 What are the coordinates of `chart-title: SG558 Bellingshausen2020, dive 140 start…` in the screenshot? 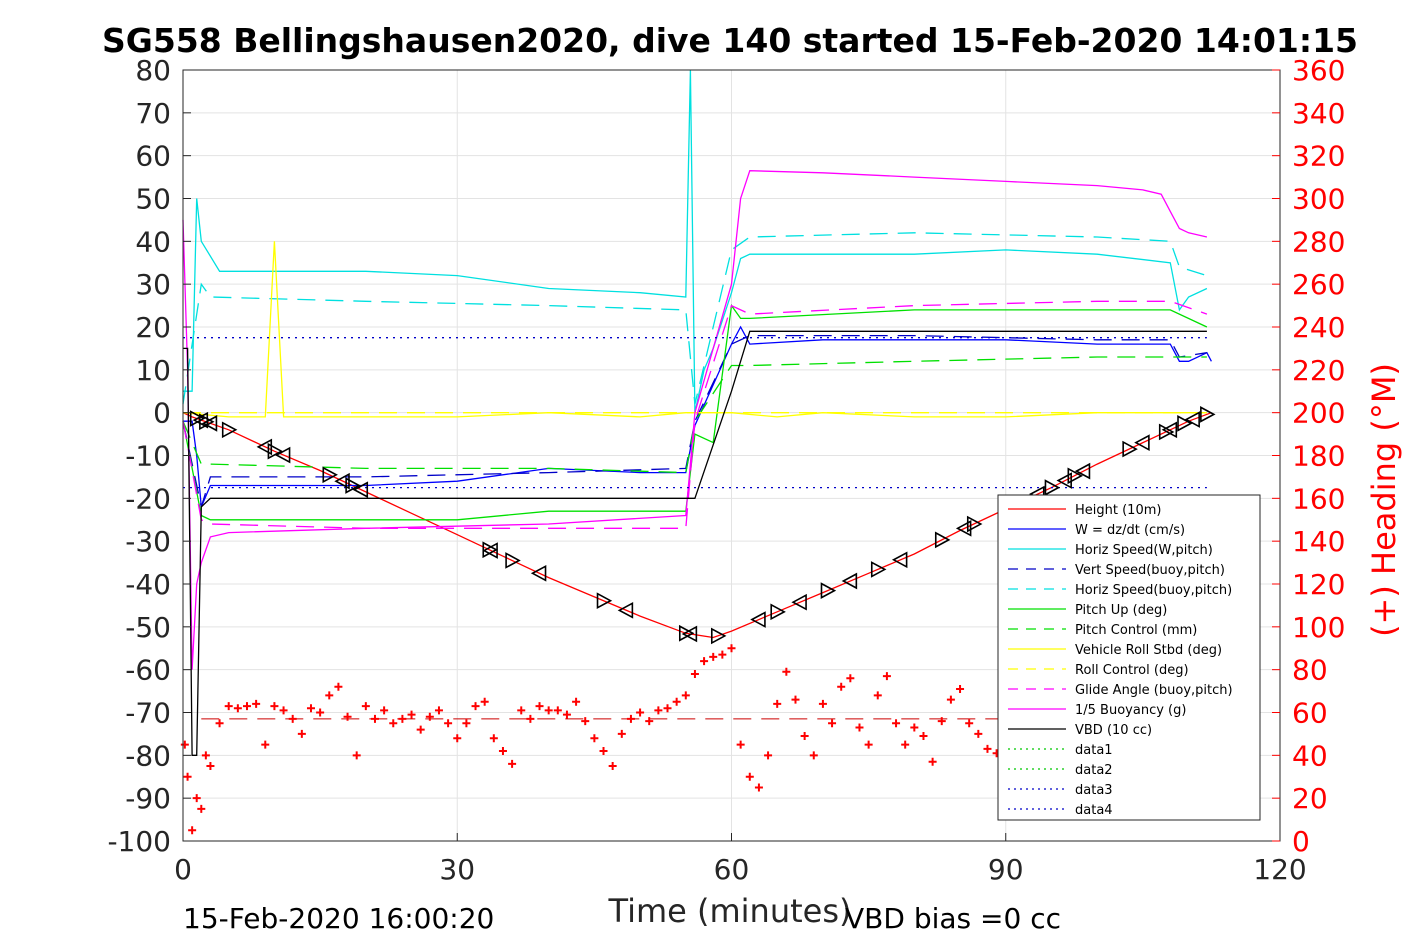 It's located at (730, 40).